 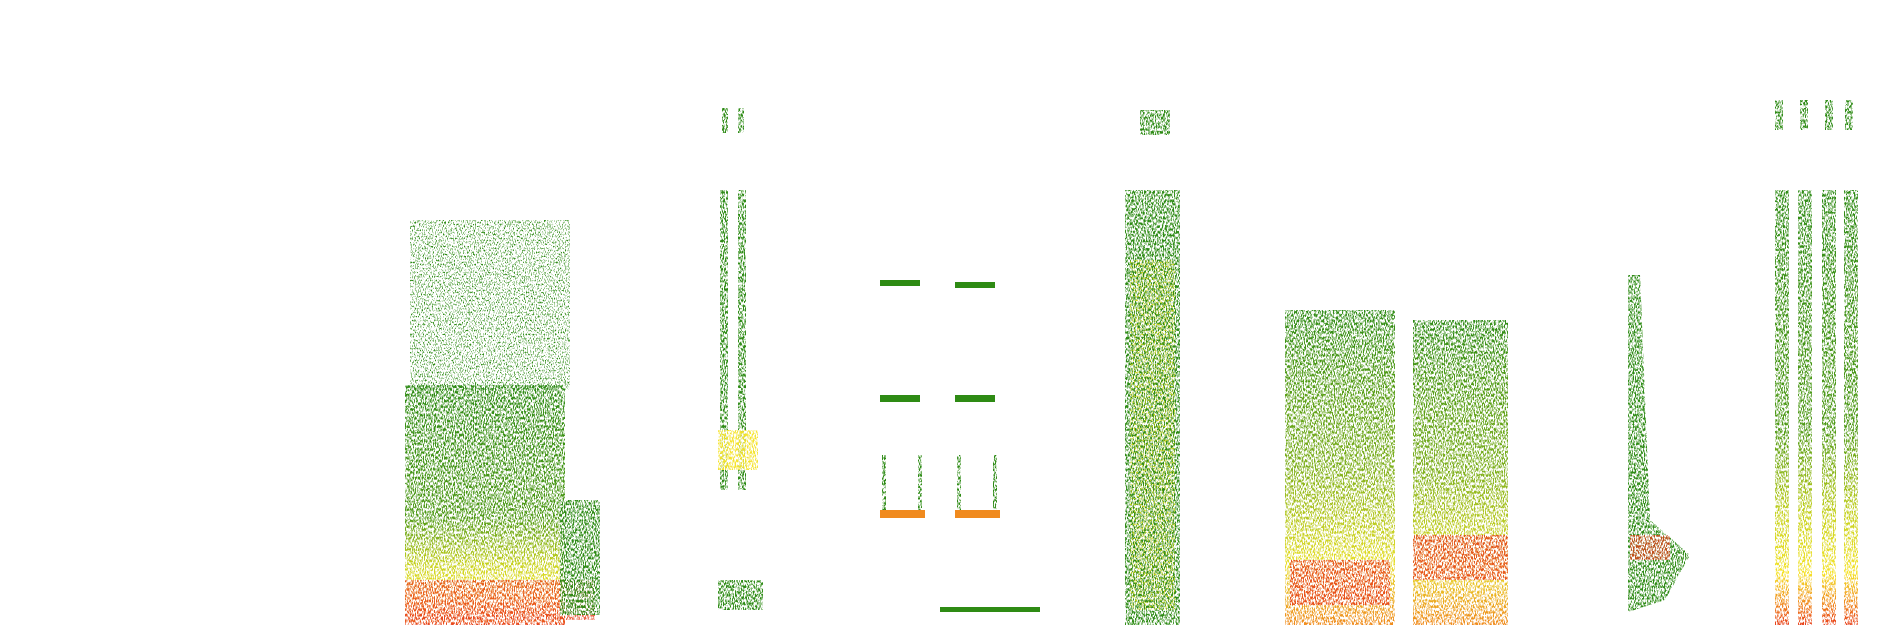 What do you see at coordinates (960, 446) in the screenshot?
I see `tonal-double-pulse` at bounding box center [960, 446].